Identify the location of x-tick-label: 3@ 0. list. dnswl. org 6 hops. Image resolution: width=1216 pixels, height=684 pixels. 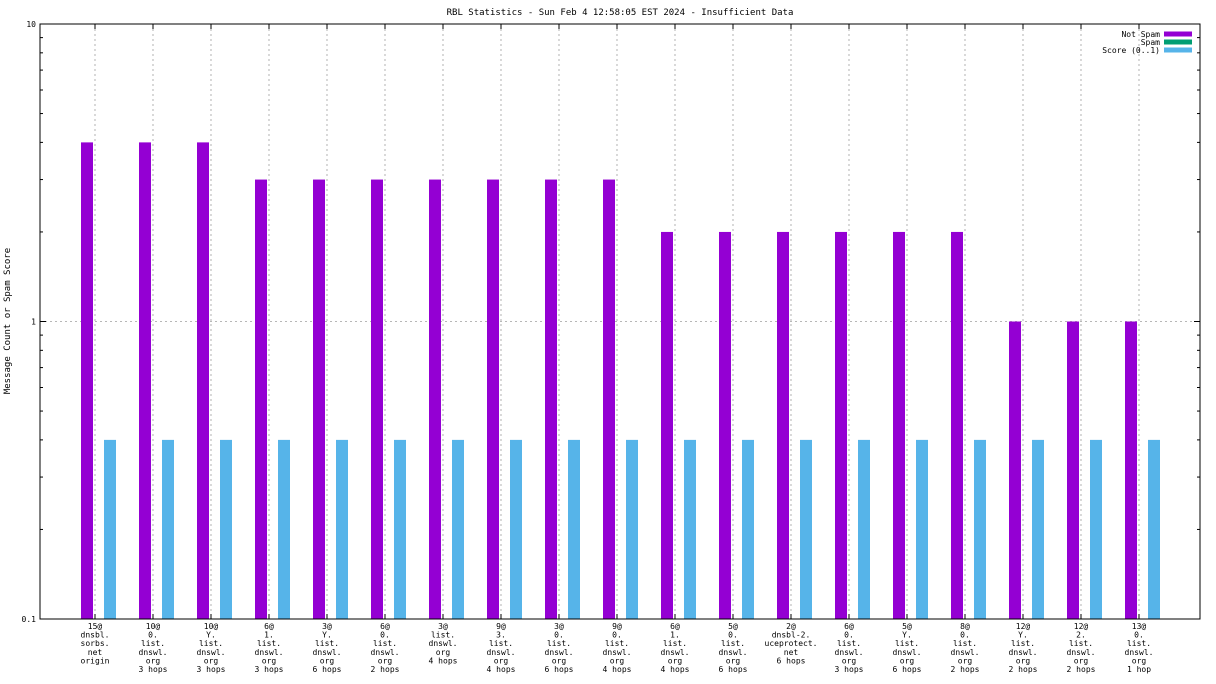
(559, 648).